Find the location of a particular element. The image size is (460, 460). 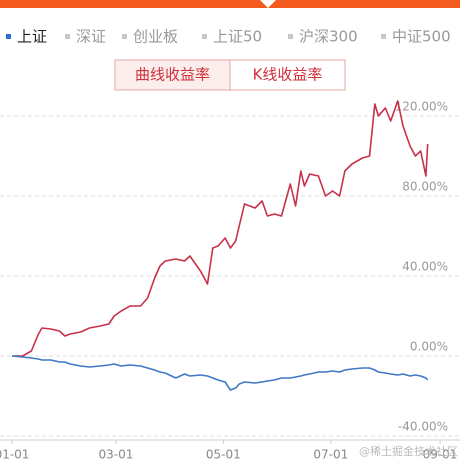

tab: 上证50 is located at coordinates (237, 37).